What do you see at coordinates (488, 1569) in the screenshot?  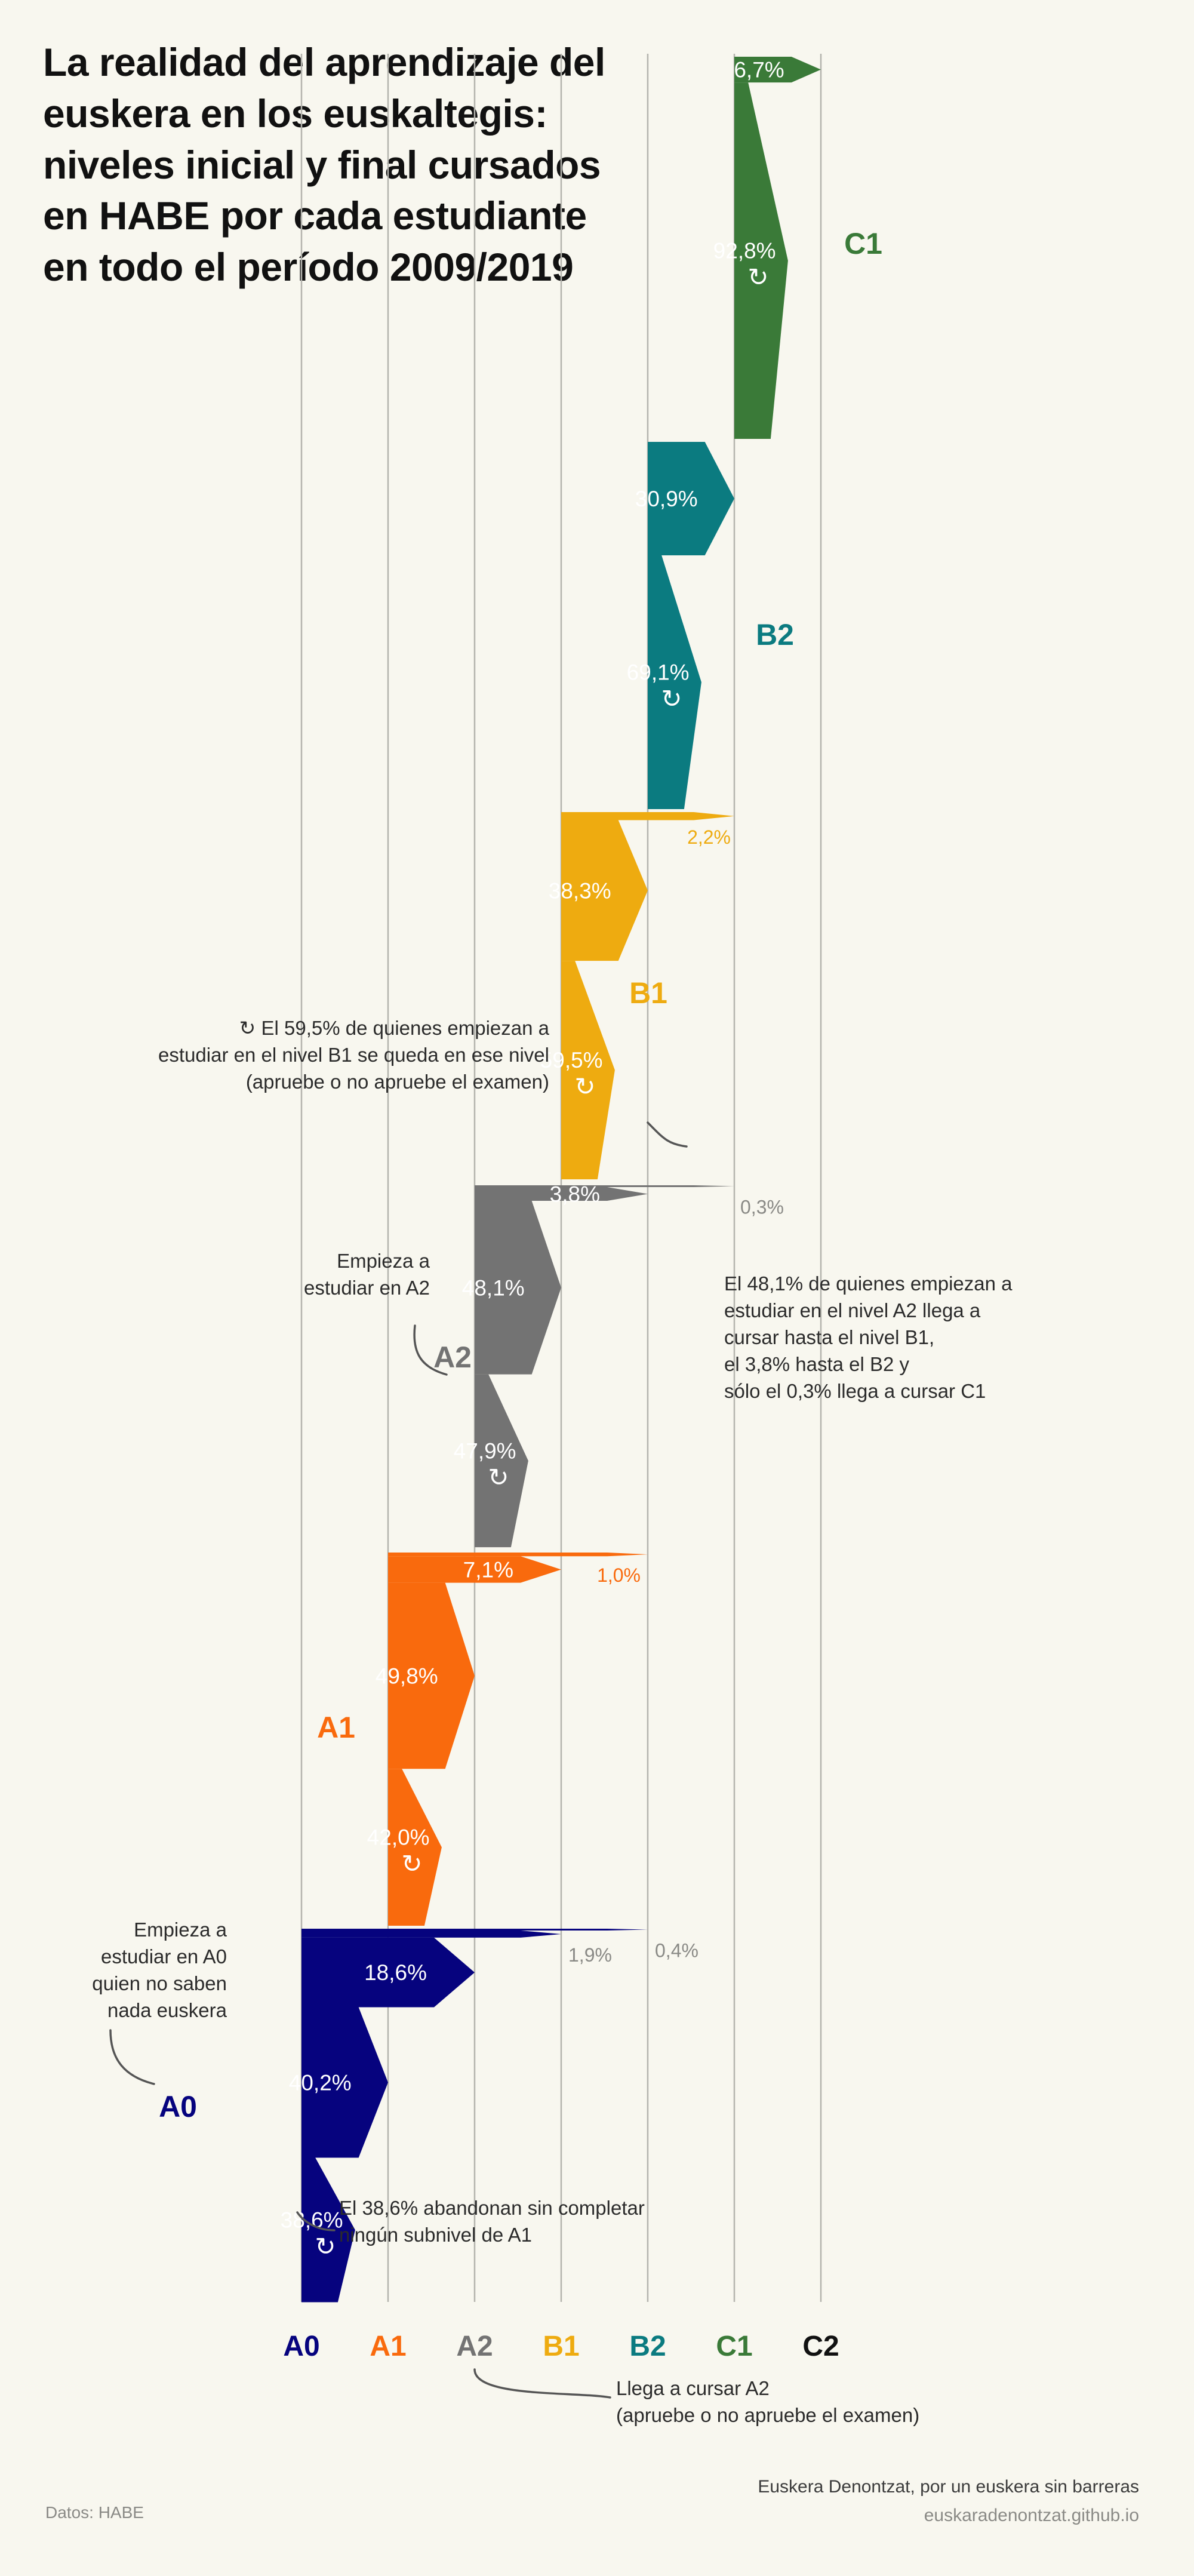 I see `value-label-A1-to-B1: 7,1%` at bounding box center [488, 1569].